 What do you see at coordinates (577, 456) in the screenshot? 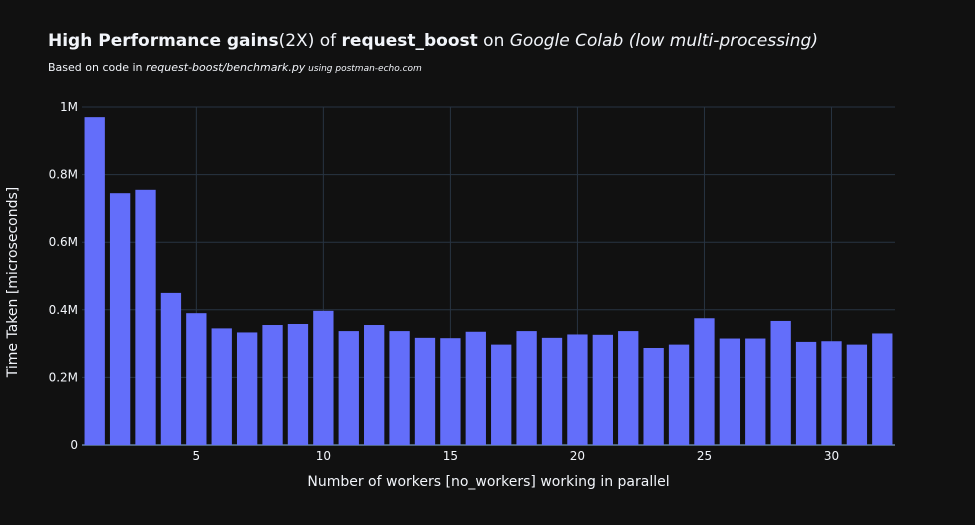
I see `x-tick-label: 20` at bounding box center [577, 456].